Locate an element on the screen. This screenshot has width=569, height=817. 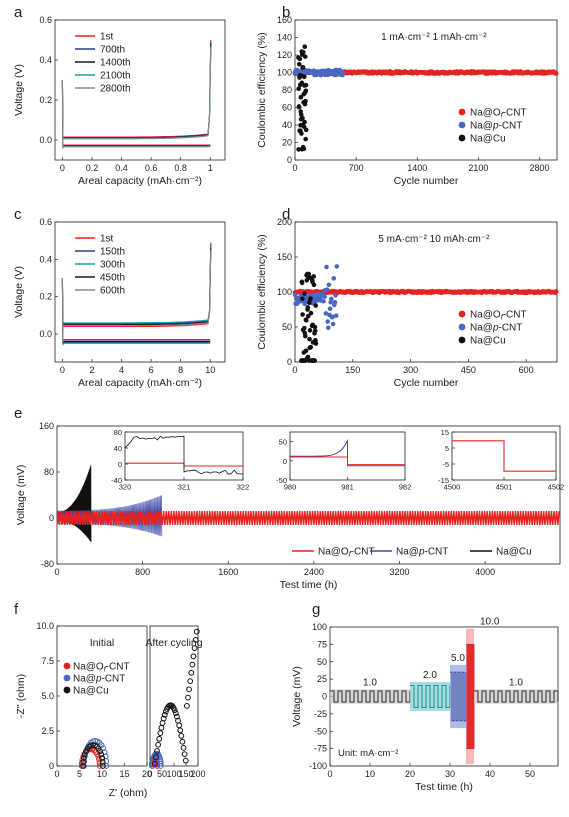
panel-letter: g is located at coordinates (316, 609).